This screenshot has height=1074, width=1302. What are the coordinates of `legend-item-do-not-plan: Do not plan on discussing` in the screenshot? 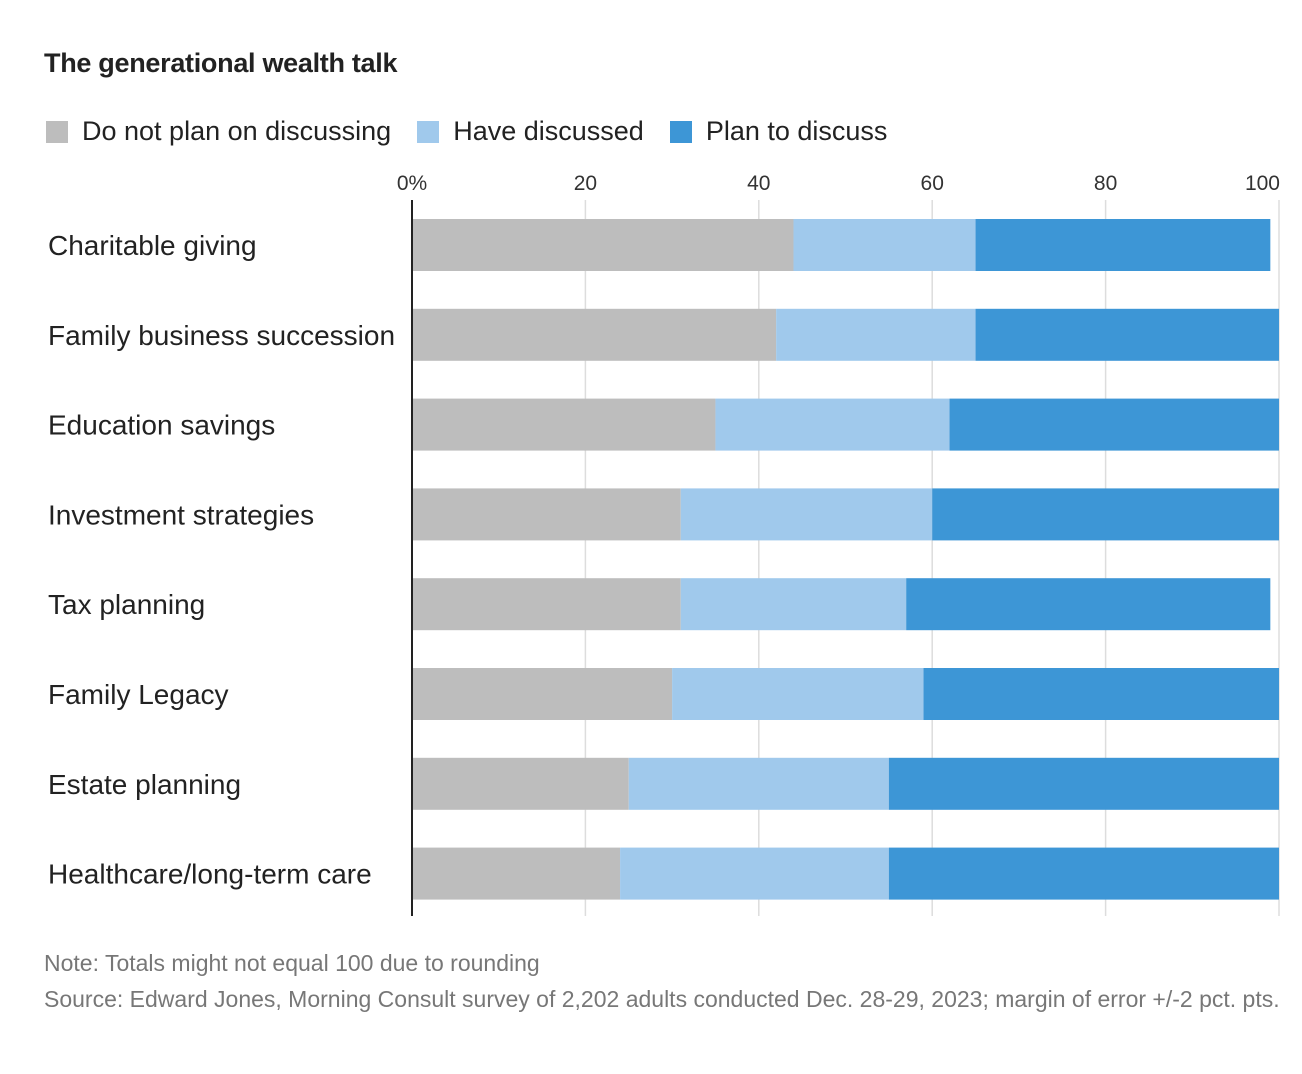 It's located at (218, 131).